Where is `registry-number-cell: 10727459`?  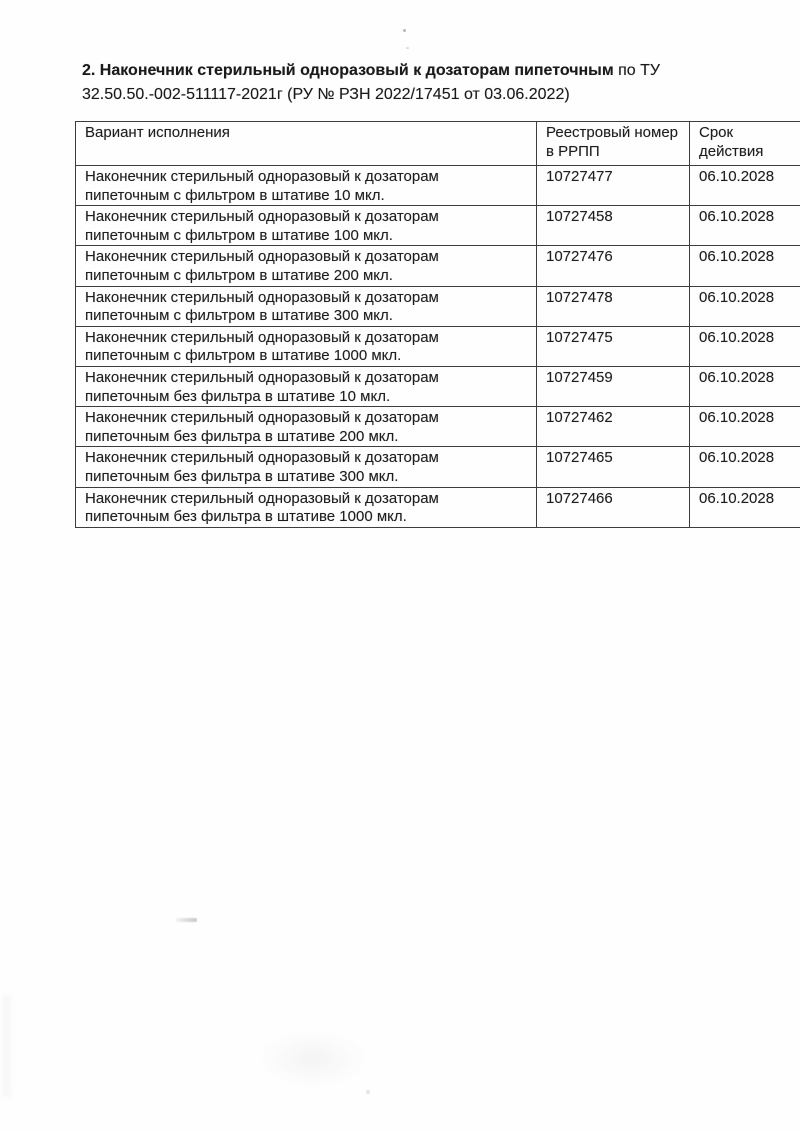 registry-number-cell: 10727459 is located at coordinates (613, 386).